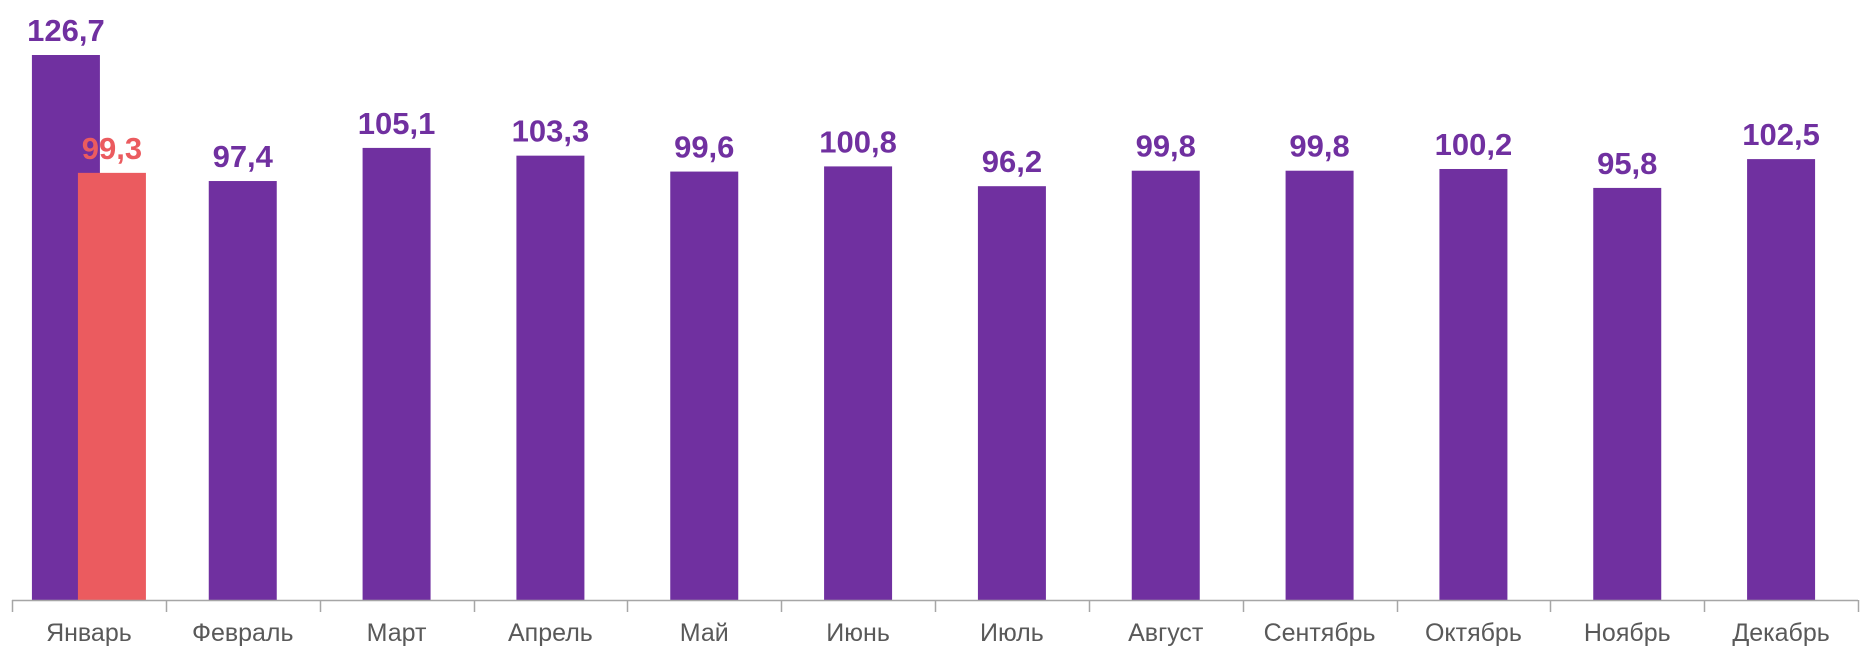  I want to click on x-tick-label-12: Декабрь, so click(1780, 633).